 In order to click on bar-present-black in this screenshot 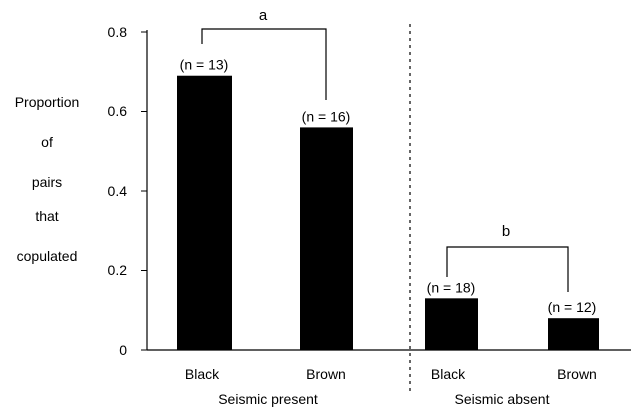, I will do `click(204, 212)`.